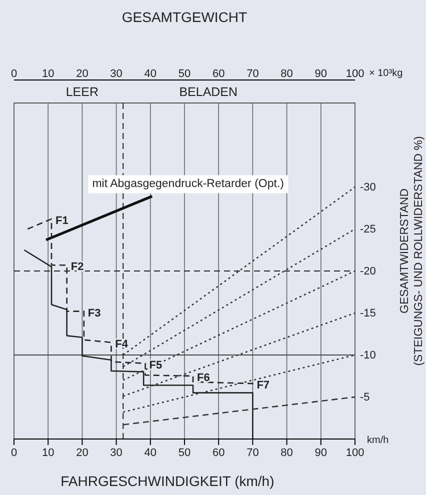  I want to click on x2-tick-label: 100, so click(355, 74).